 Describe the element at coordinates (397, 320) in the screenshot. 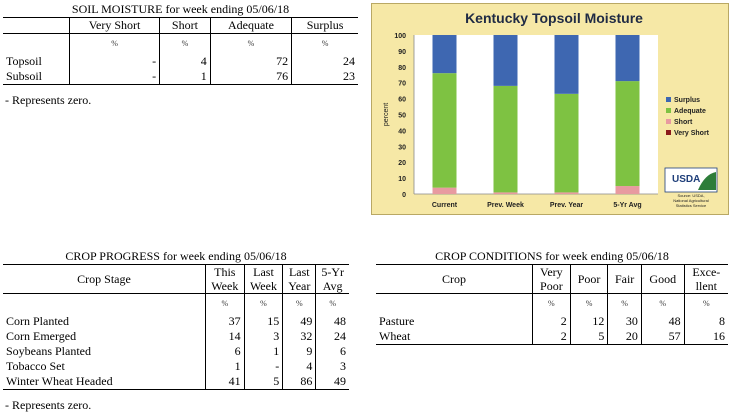

I see `conditions-row-label: Pasture` at that location.